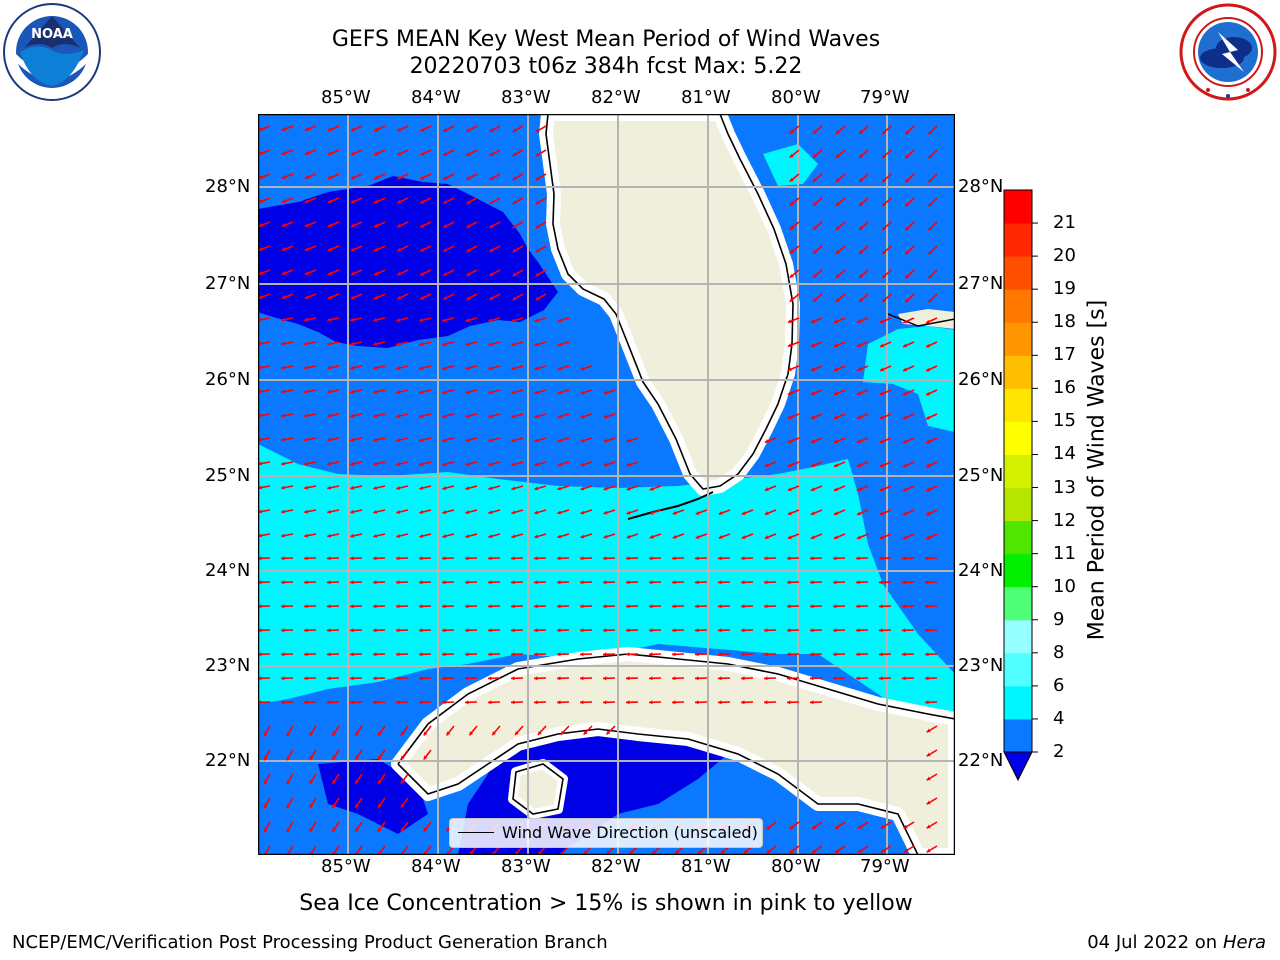 The height and width of the screenshot is (960, 1280). I want to click on lat-tick-label-right: 27°N, so click(981, 283).